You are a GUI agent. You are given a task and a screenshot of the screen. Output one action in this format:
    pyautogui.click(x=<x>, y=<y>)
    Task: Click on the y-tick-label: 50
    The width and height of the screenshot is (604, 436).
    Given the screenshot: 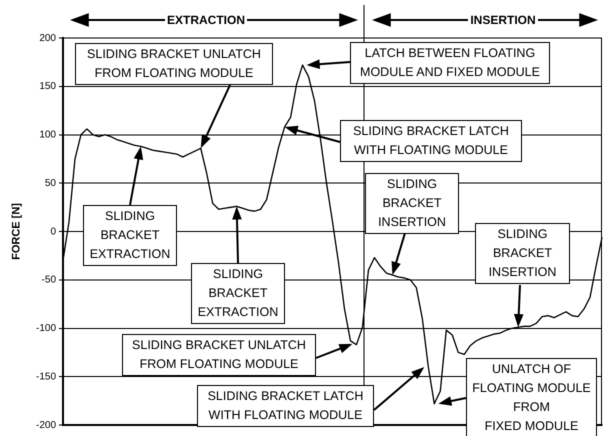 What is the action you would take?
    pyautogui.click(x=50, y=183)
    